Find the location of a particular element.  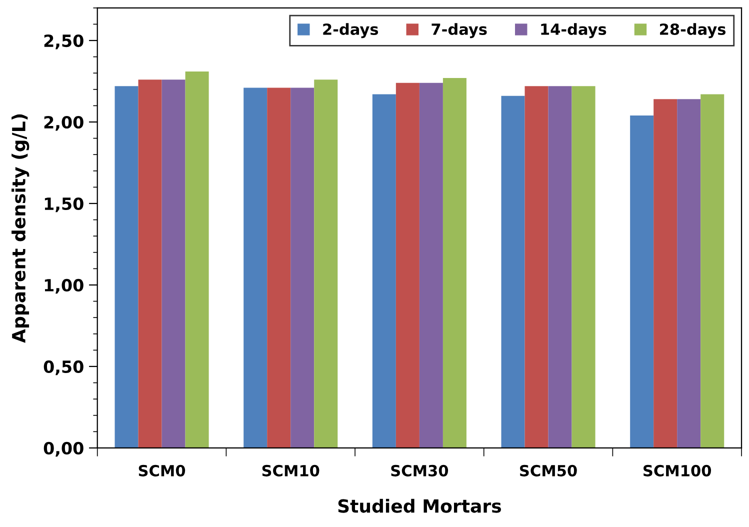

y-tick-label: 2,50 is located at coordinates (64, 42).